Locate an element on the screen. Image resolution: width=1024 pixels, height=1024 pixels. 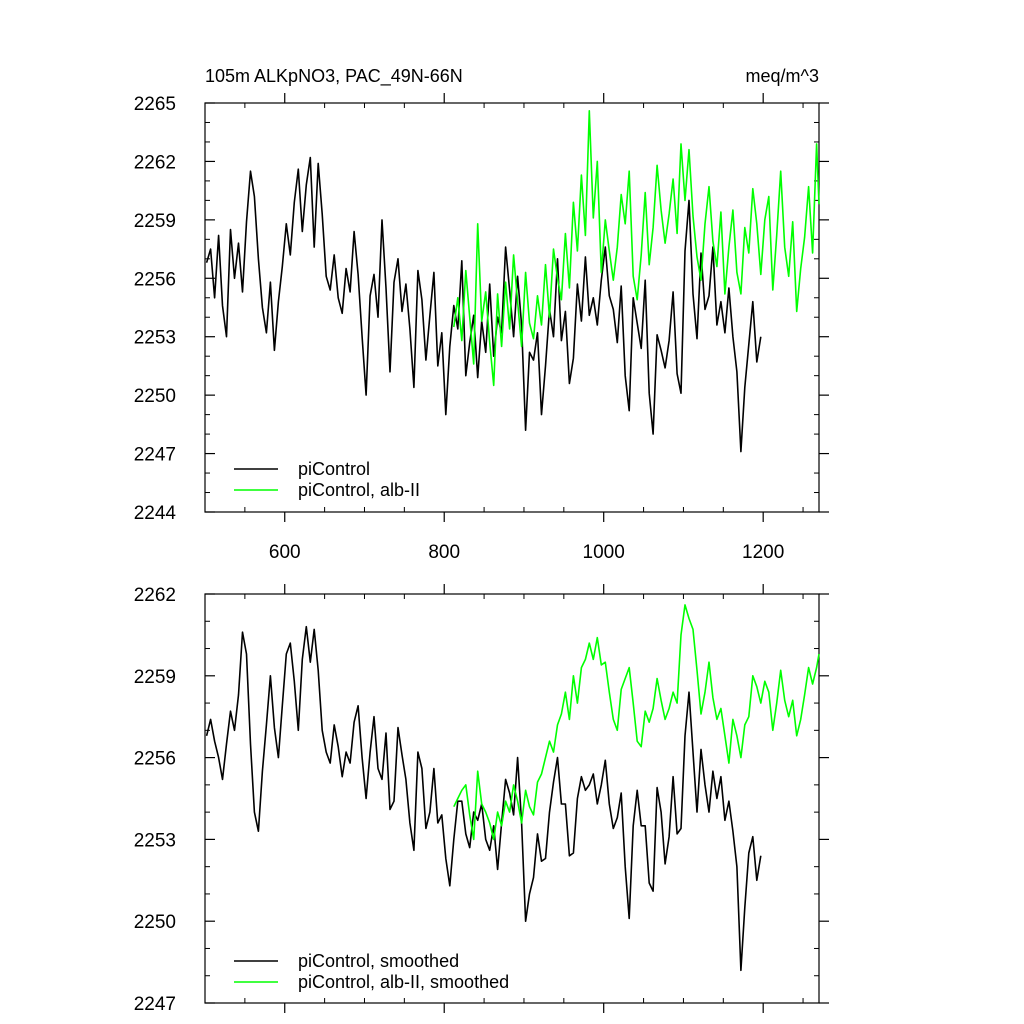
legend-label-picontrol-smoothed: piControl, smoothed is located at coordinates (378, 961).